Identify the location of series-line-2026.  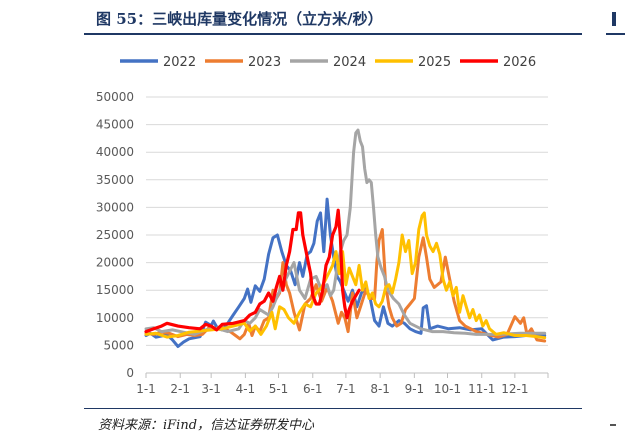
(252, 271).